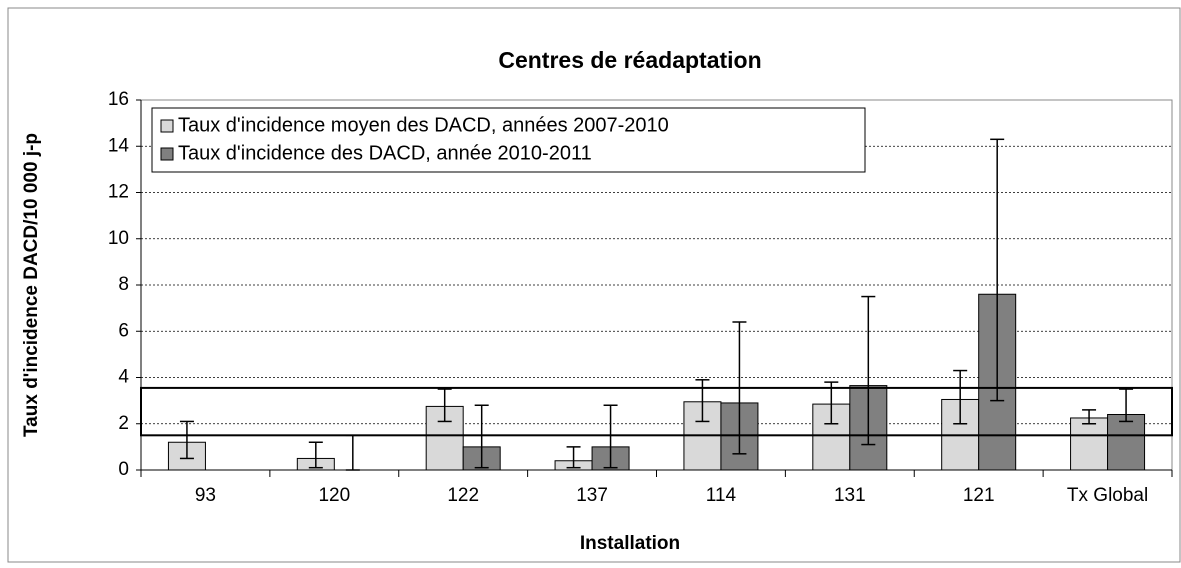 This screenshot has width=1181, height=568. What do you see at coordinates (630, 543) in the screenshot?
I see `x-axis-label: Installation` at bounding box center [630, 543].